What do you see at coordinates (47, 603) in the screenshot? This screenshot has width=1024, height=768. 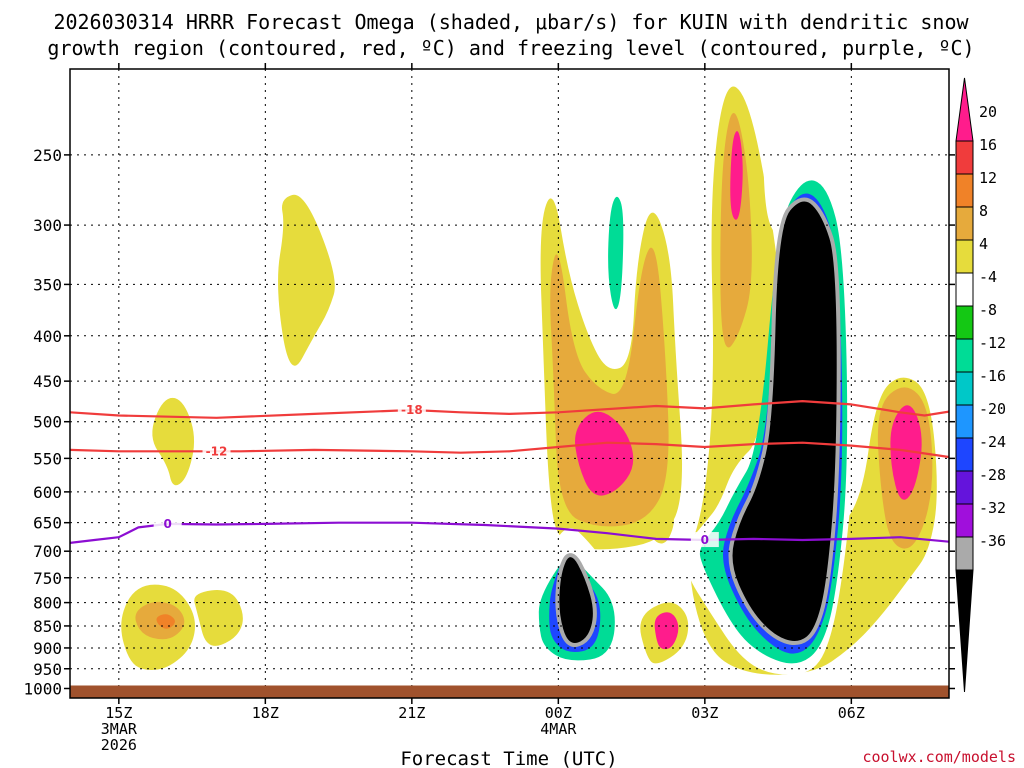 I see `y-tick-label: 800` at bounding box center [47, 603].